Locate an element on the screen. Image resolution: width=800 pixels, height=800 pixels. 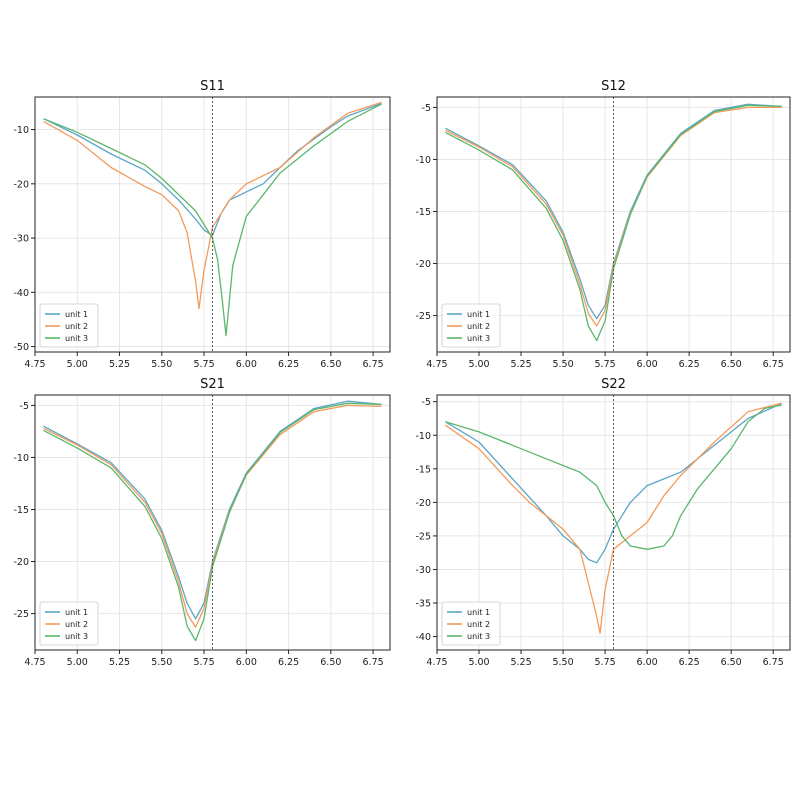
y-tick-label: -35 is located at coordinates (423, 604).